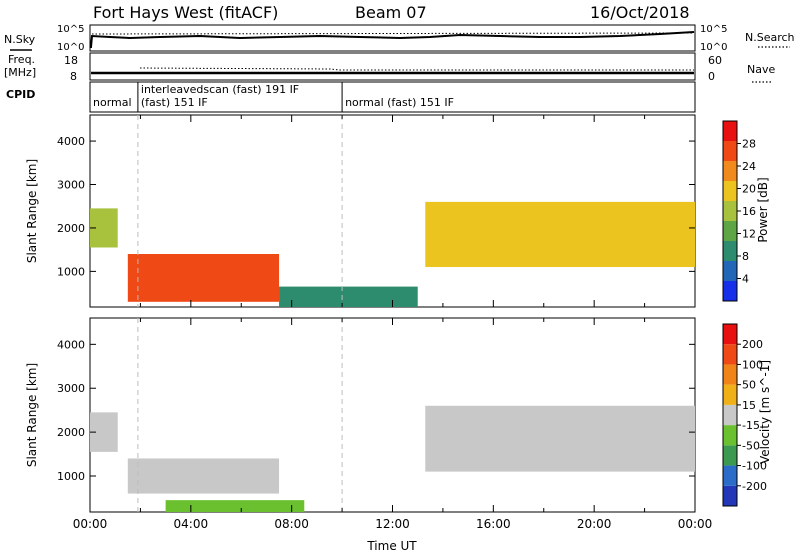 Image resolution: width=800 pixels, height=554 pixels. Describe the element at coordinates (73, 76) in the screenshot. I see `freq-left-tick-bottom: 8` at that location.